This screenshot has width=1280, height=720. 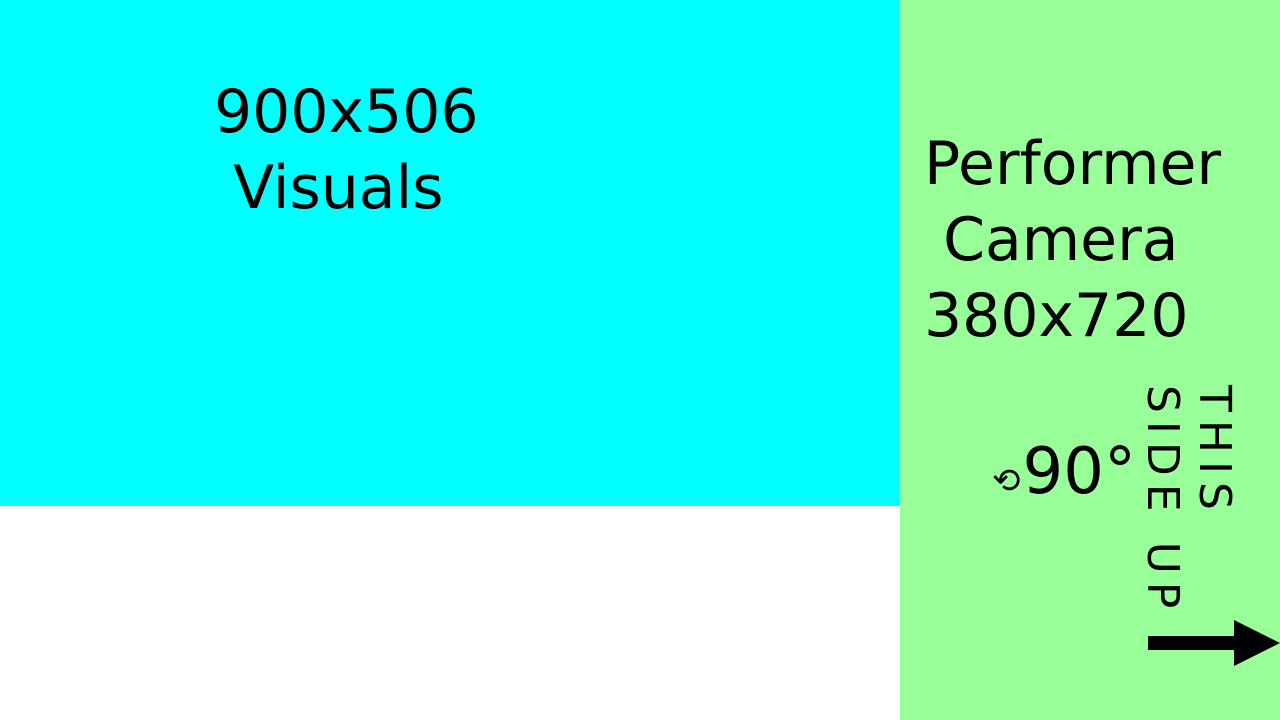 What do you see at coordinates (1214, 643) in the screenshot?
I see `right-arrow-icon` at bounding box center [1214, 643].